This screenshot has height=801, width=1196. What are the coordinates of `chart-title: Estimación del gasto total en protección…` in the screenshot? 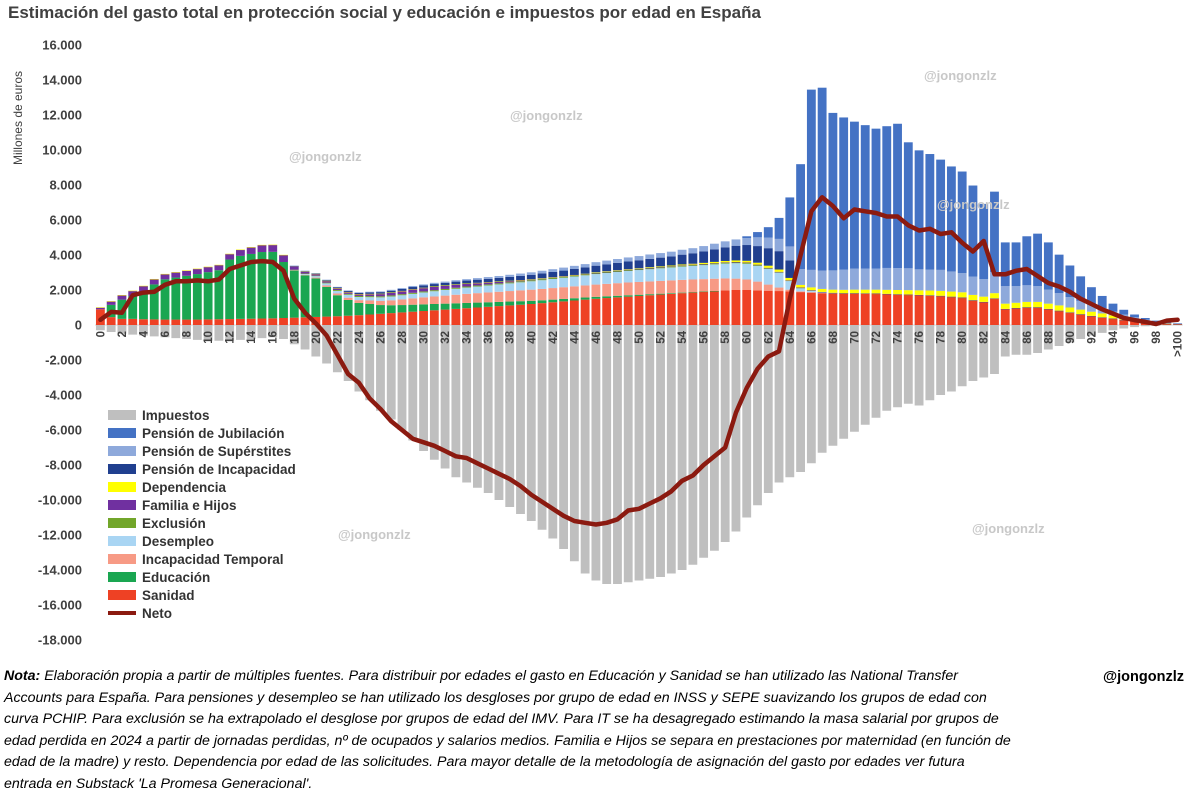 It's located at (384, 12).